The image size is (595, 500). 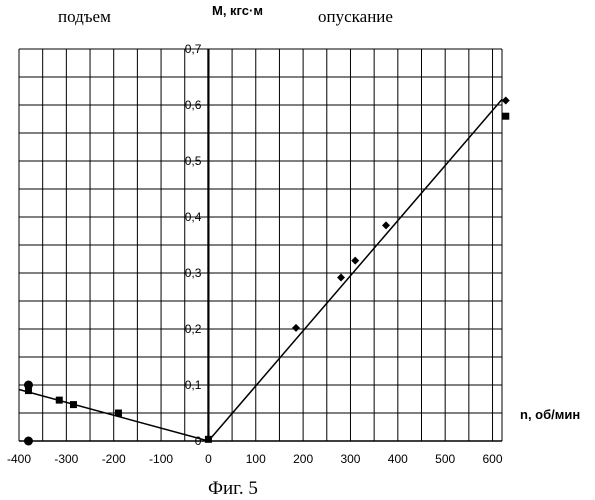 I want to click on x-tick-label: 500, so click(x=445, y=459).